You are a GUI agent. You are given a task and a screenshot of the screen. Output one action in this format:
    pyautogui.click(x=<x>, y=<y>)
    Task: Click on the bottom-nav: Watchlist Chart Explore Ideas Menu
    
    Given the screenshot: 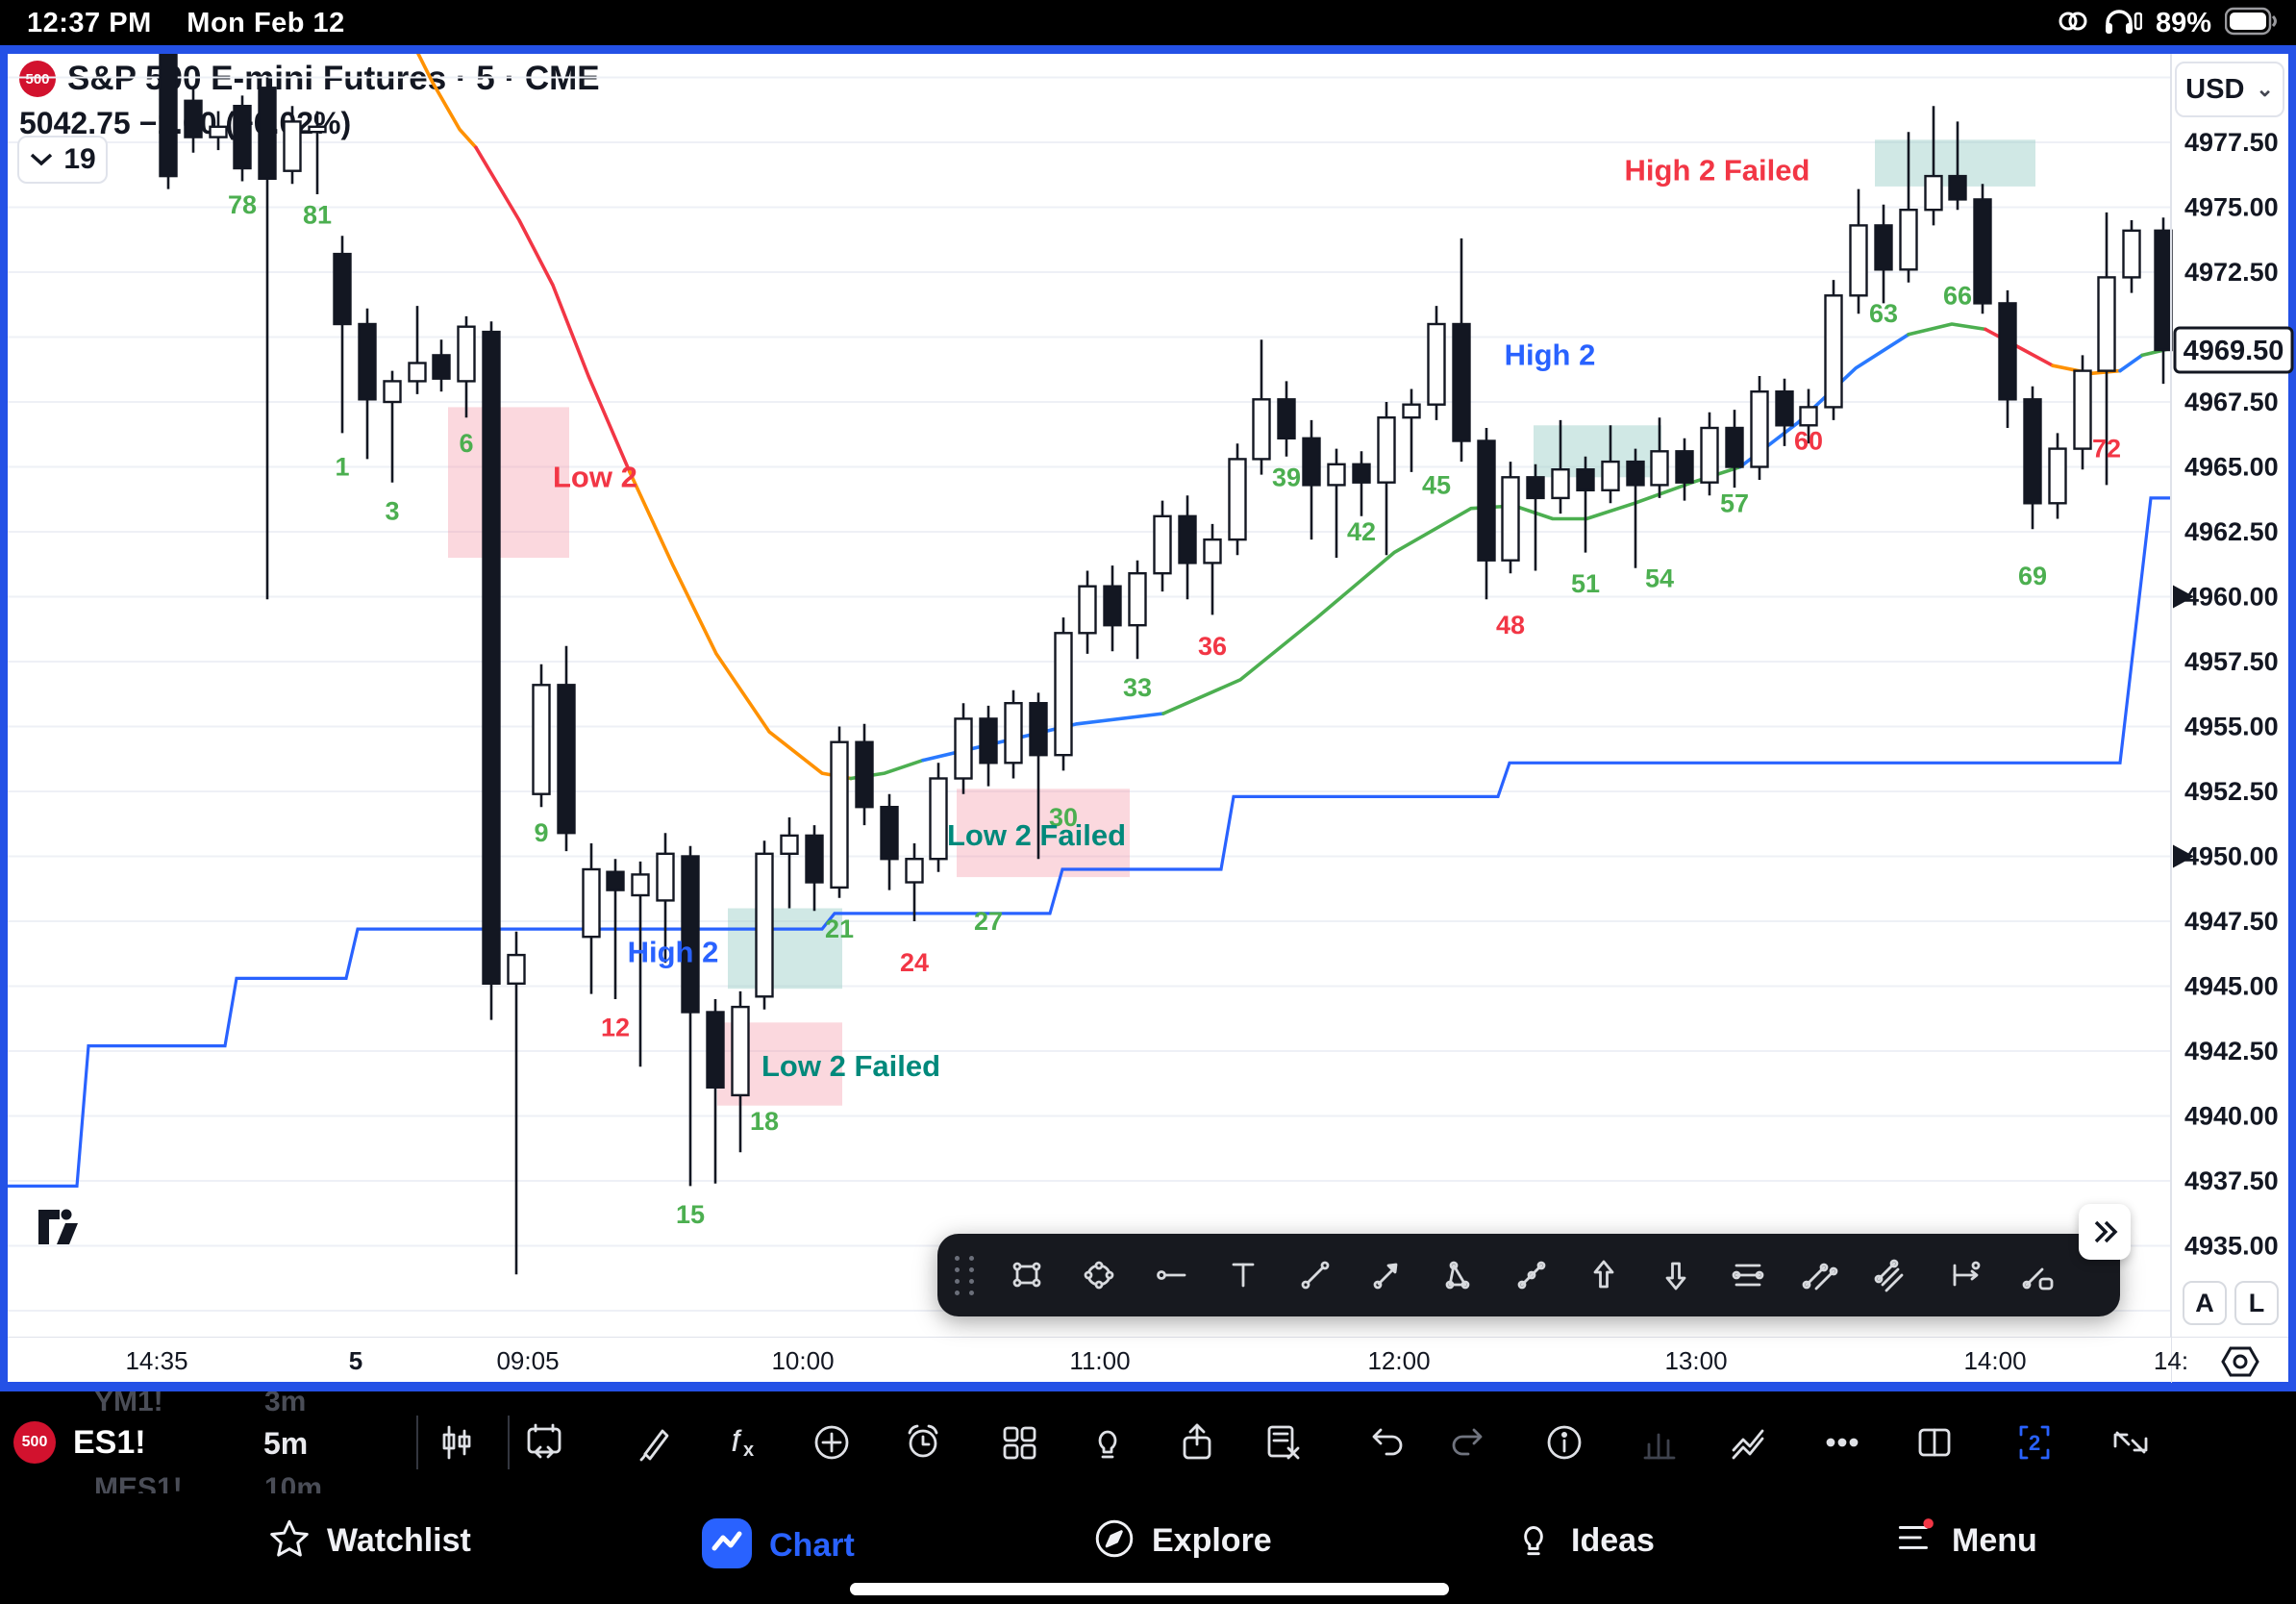 What is the action you would take?
    pyautogui.click(x=1148, y=1548)
    